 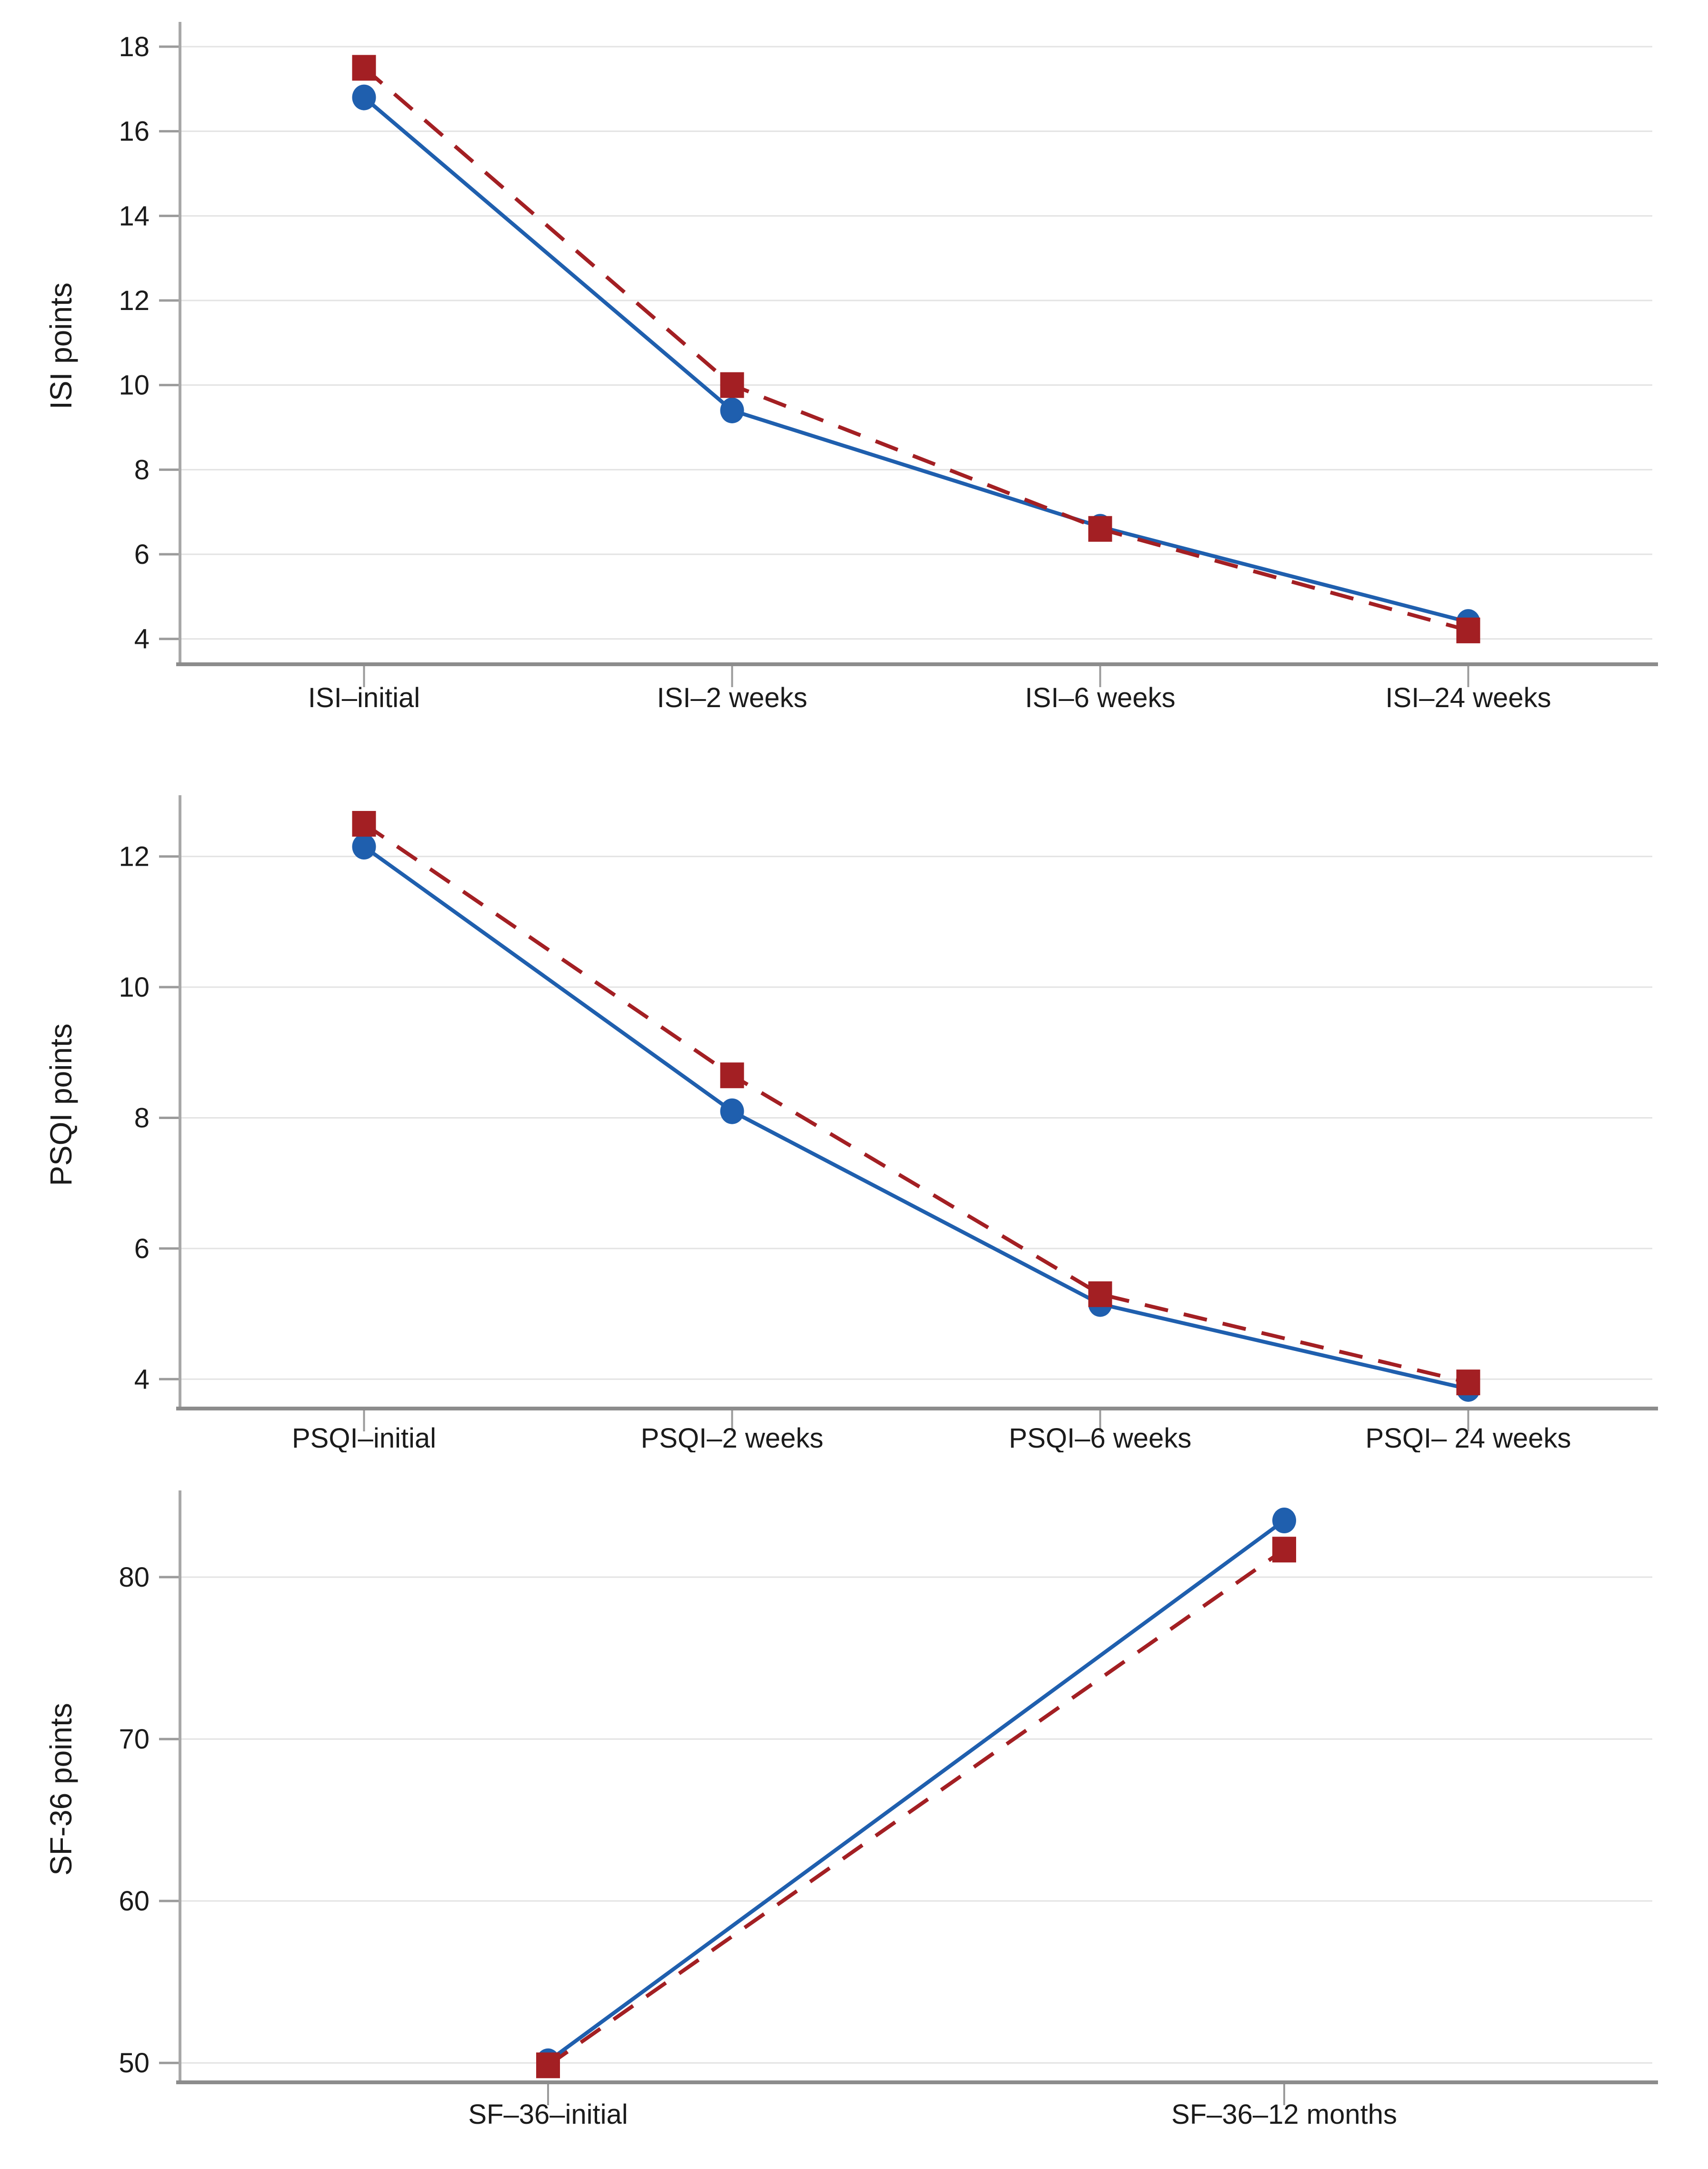 I want to click on x-category-label: ISI–initial, so click(x=364, y=697).